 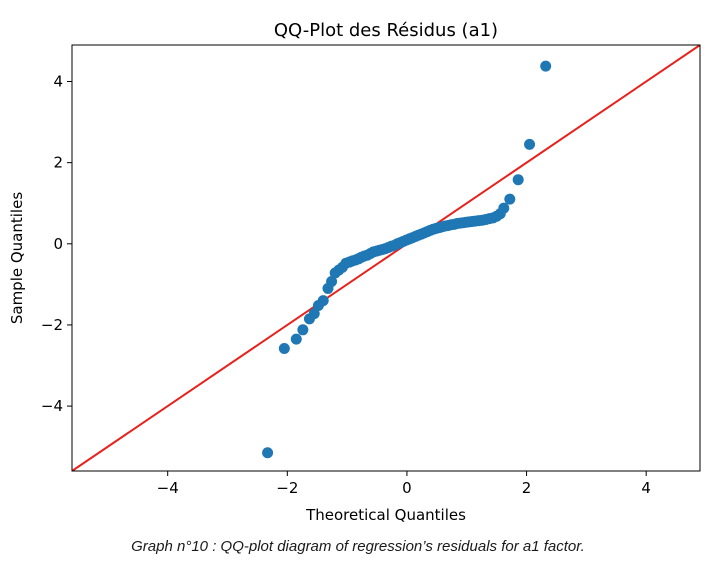 What do you see at coordinates (17, 258) in the screenshot?
I see `y-axis-label: Sample Quantiles` at bounding box center [17, 258].